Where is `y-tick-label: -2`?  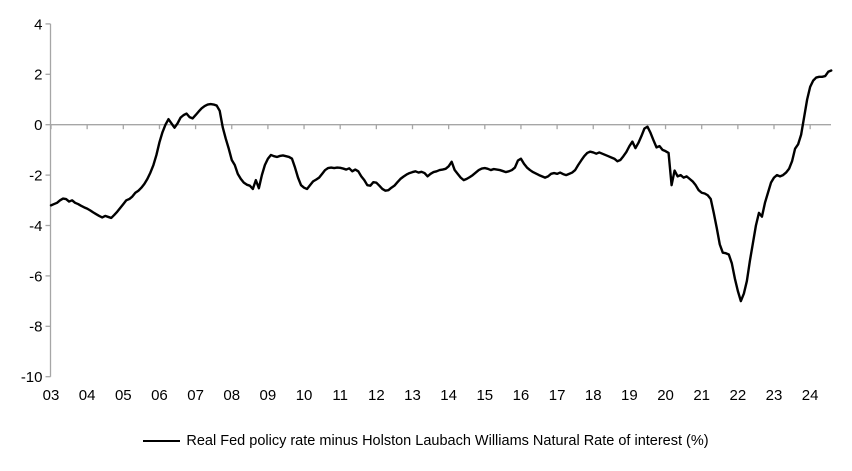 y-tick-label: -2 is located at coordinates (35, 176).